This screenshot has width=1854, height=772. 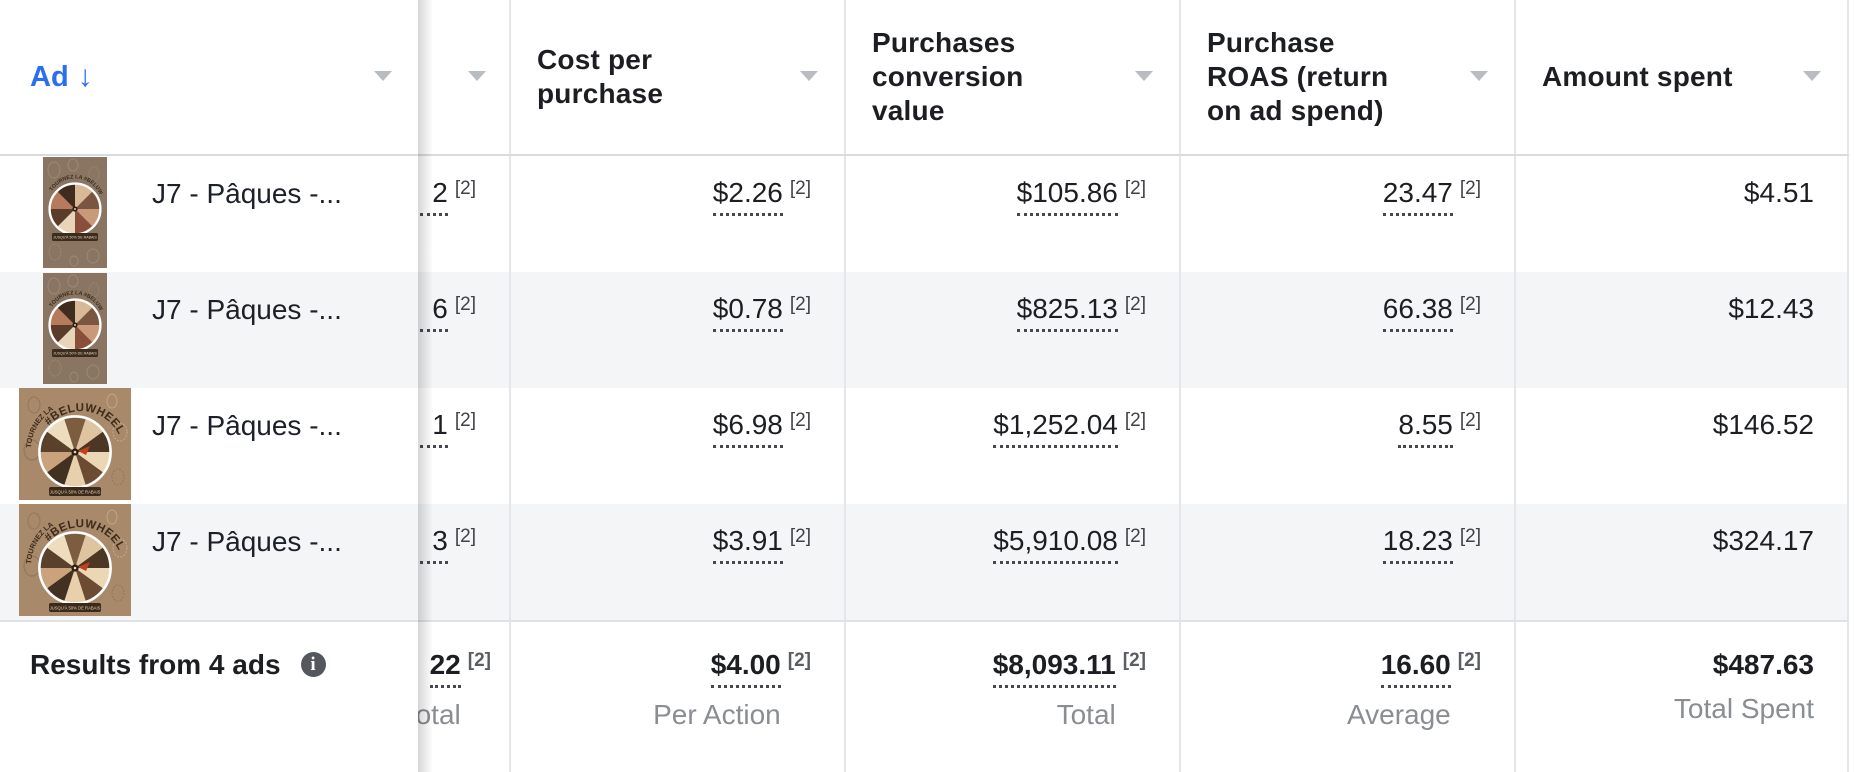 I want to click on total-value: $4.00, so click(x=745, y=668).